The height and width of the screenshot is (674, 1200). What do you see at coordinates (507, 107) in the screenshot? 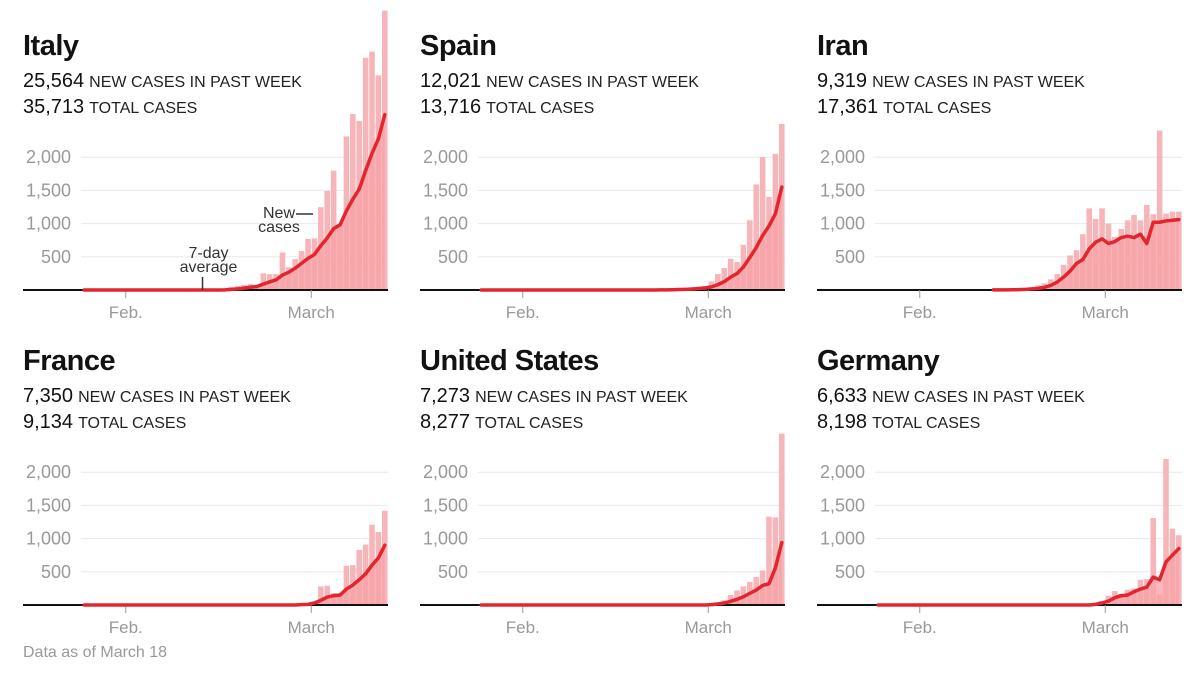
I see `total-cases: 13,716 TOTAL CASES` at bounding box center [507, 107].